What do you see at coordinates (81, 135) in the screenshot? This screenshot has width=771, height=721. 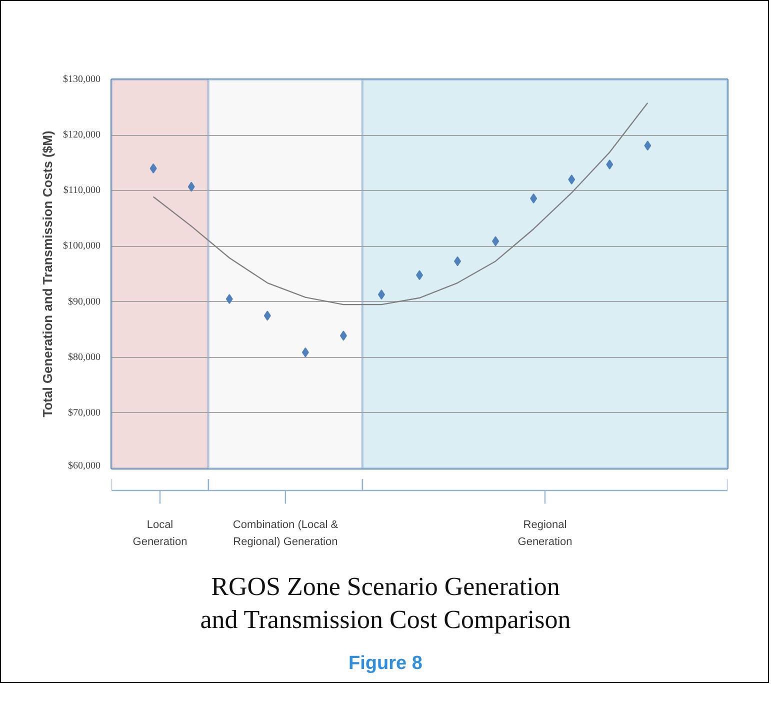 I see `y-tick-label: $120,000` at bounding box center [81, 135].